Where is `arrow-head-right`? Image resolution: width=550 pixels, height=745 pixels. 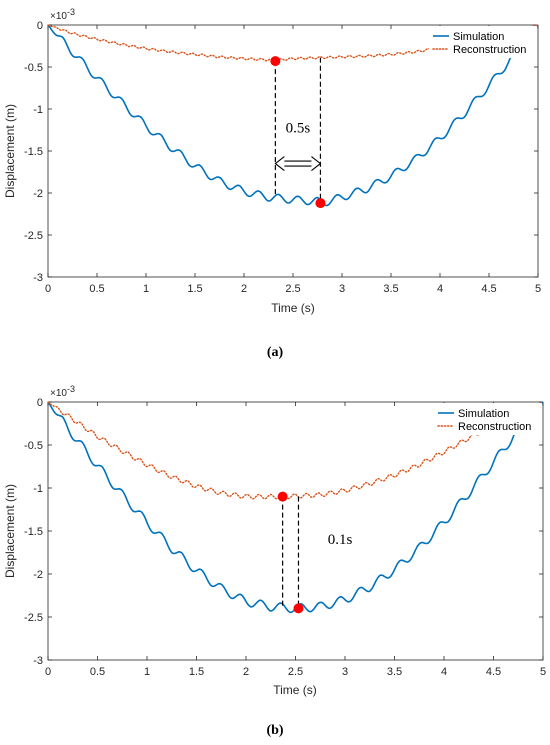
arrow-head-right is located at coordinates (316, 164).